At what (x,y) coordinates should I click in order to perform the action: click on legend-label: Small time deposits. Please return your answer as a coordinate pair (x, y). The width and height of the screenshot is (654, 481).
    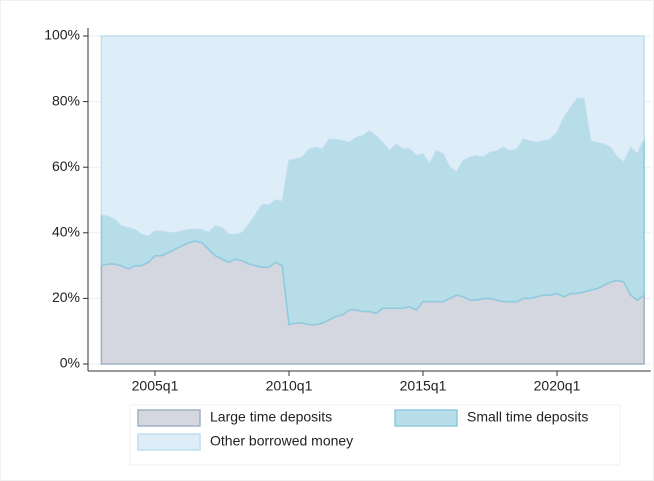
    Looking at the image, I should click on (527, 417).